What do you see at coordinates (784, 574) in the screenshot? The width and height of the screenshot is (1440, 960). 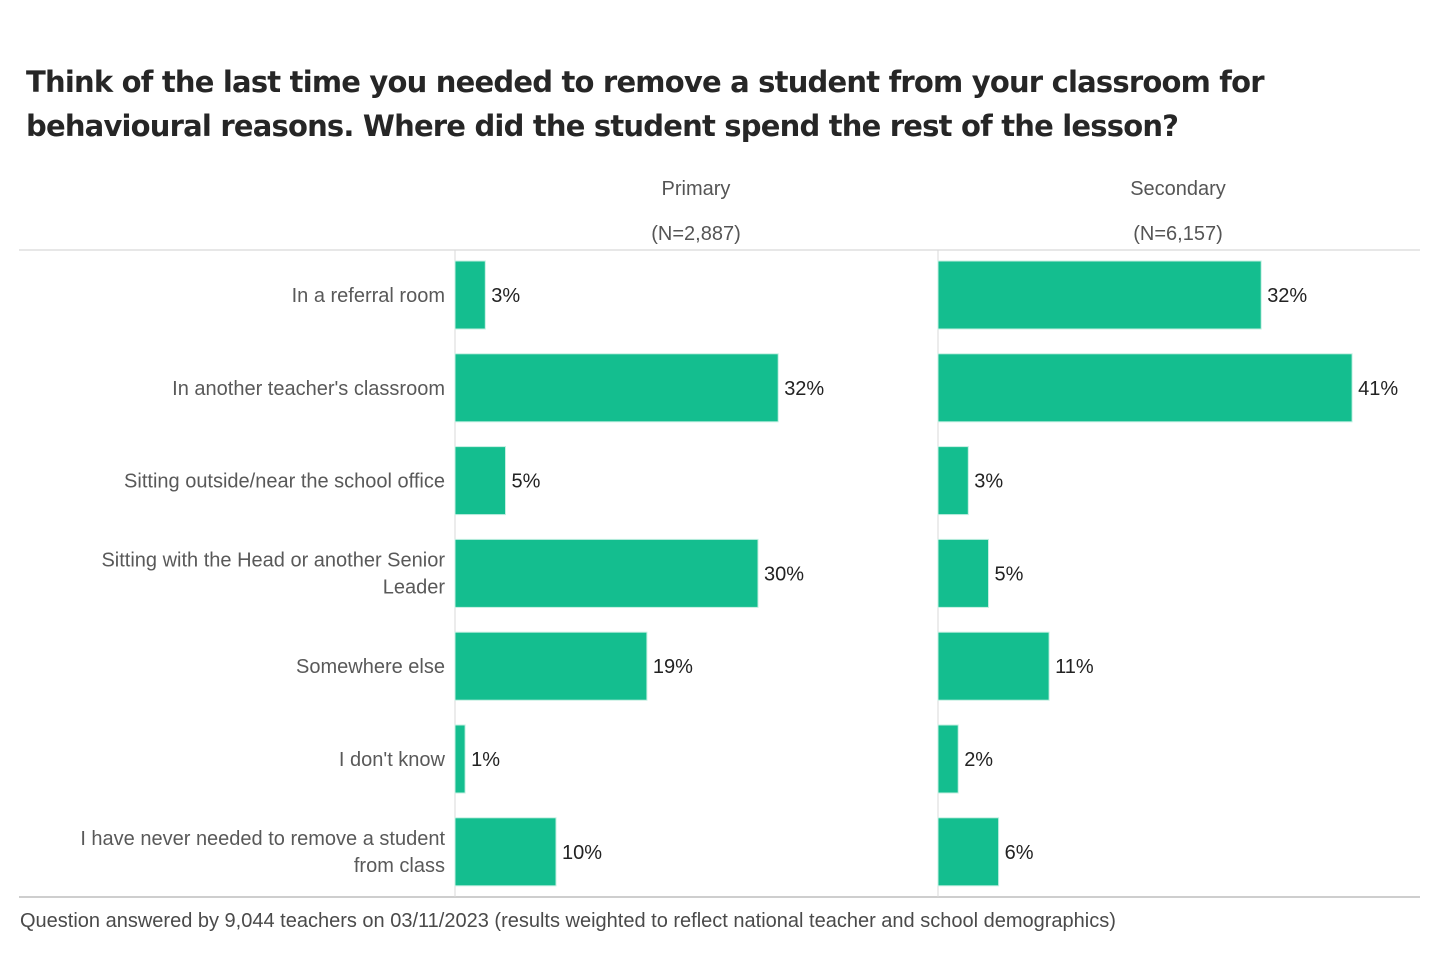 I see `data-label: 30%` at bounding box center [784, 574].